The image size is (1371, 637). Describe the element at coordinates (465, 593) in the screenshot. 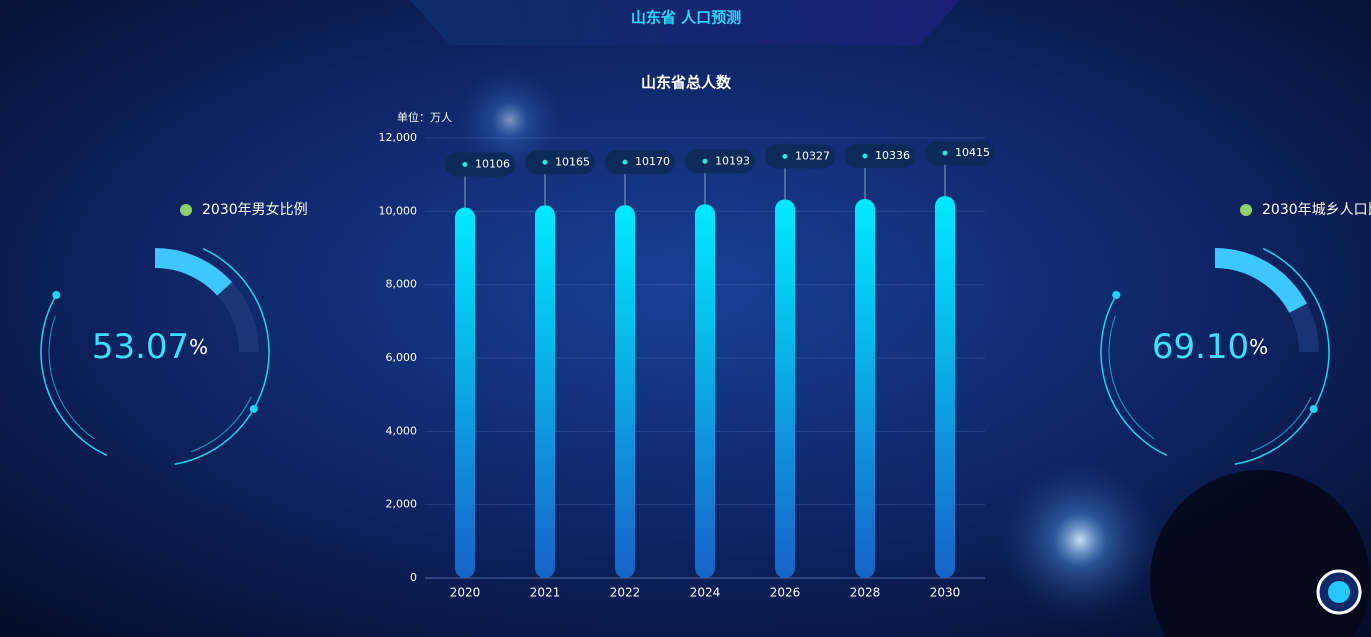

I see `x-tick-label: 2020` at that location.